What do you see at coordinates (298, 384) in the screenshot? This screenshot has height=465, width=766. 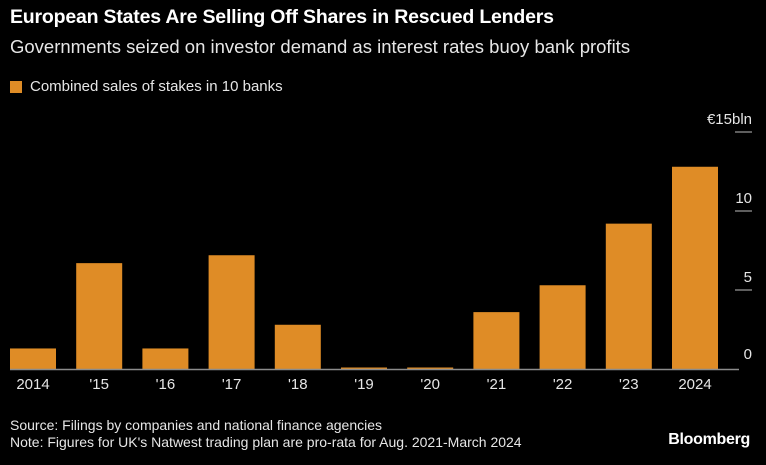 I see `x-tick-label: '18` at bounding box center [298, 384].